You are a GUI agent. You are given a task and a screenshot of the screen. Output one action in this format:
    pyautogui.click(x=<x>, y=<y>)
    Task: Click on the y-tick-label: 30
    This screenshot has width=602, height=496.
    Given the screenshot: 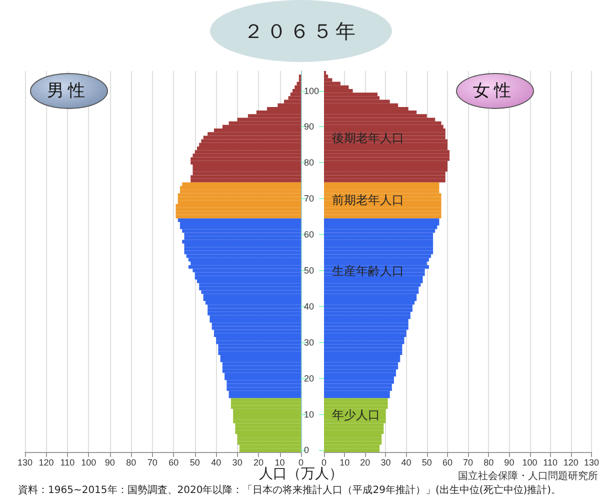 What is the action you would take?
    pyautogui.click(x=309, y=342)
    